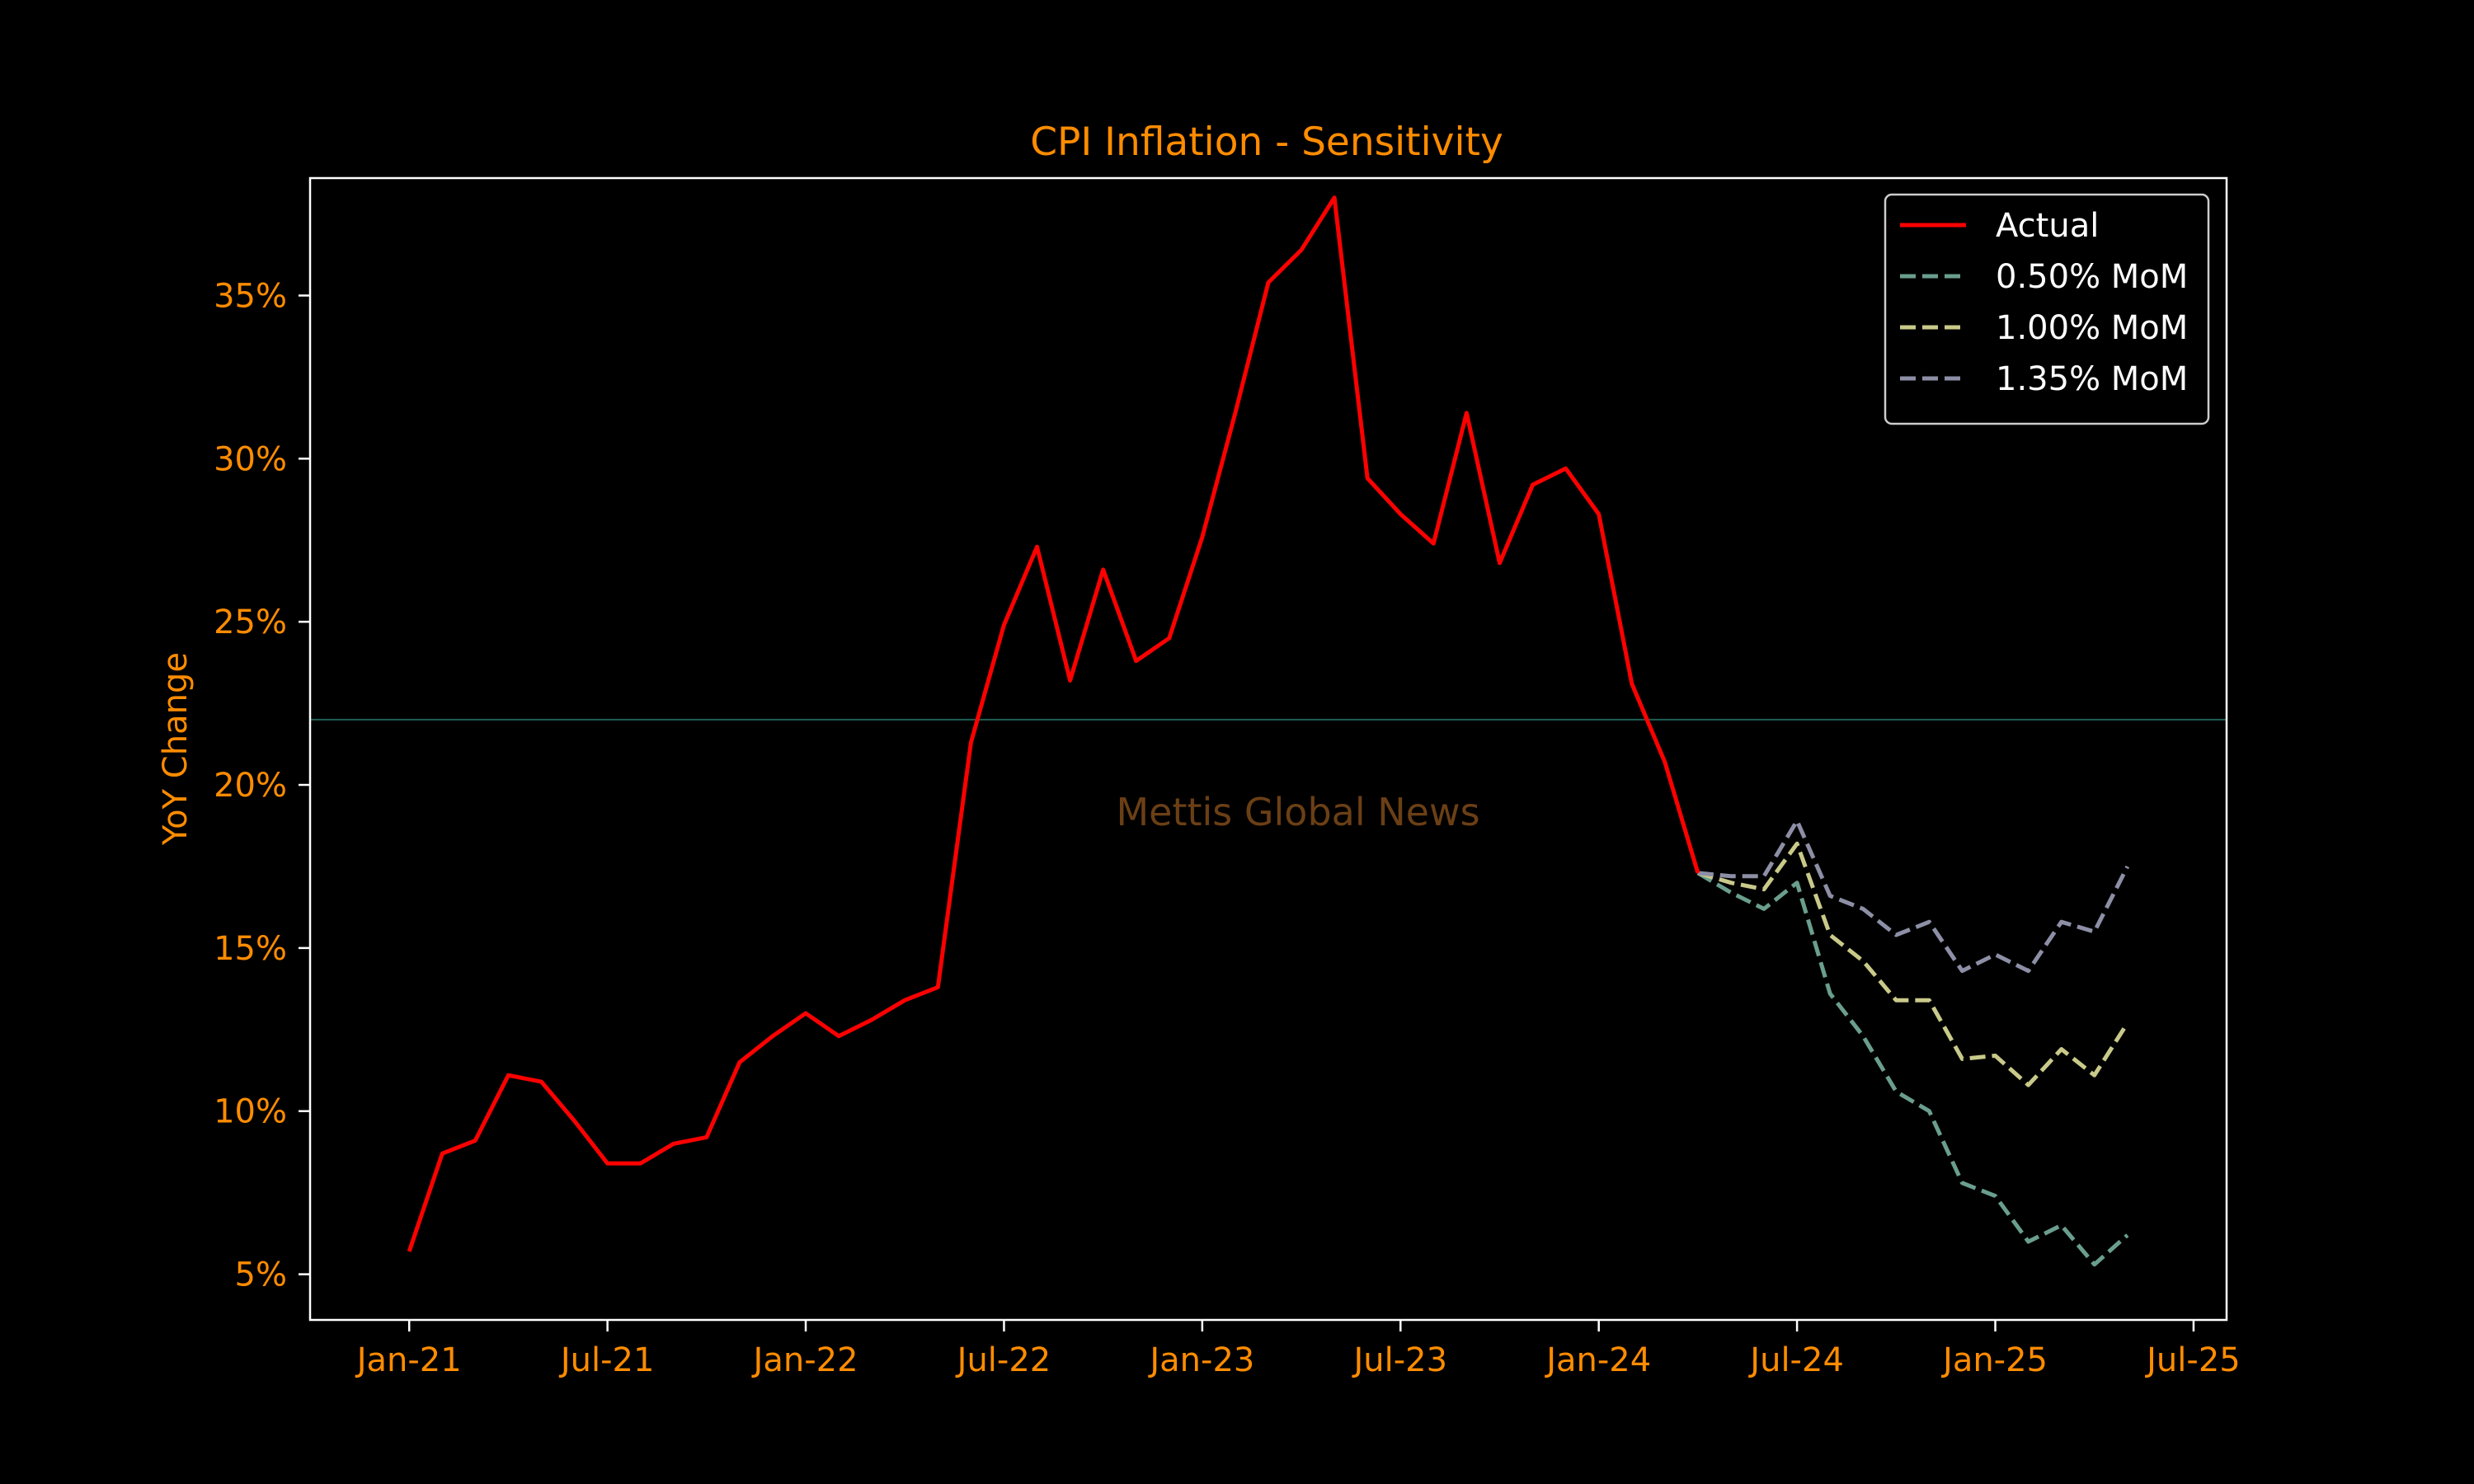  I want to click on x-tick-label: Jul-22, so click(1003, 1360).